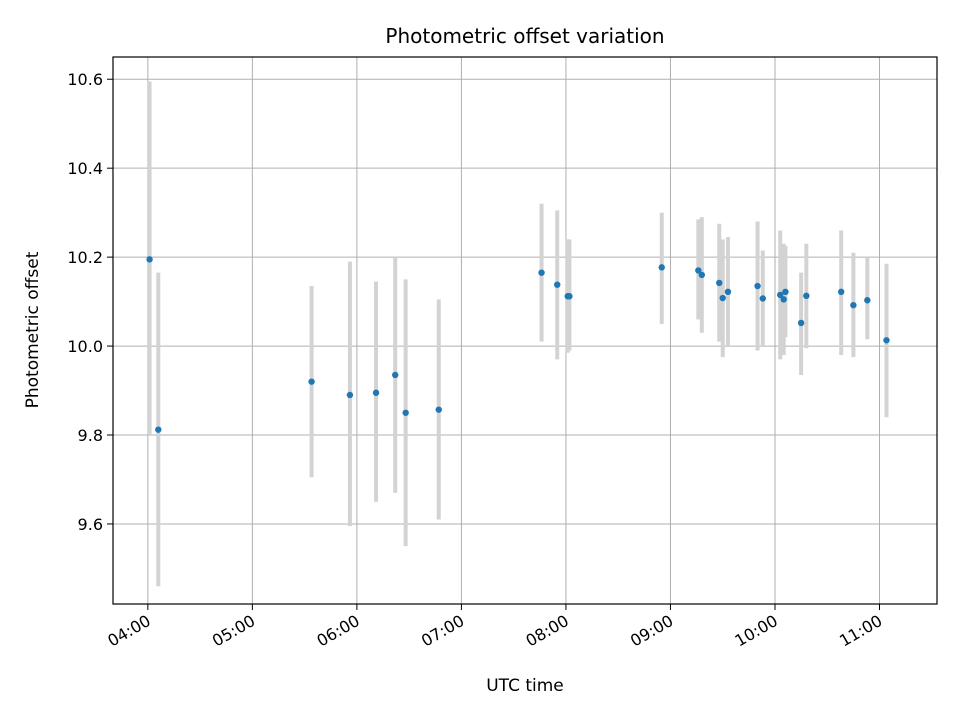 The width and height of the screenshot is (960, 720). I want to click on y-axis-ticks: 9.6 9.8 10.0 10.2 10.4 10.6, so click(90, 302).